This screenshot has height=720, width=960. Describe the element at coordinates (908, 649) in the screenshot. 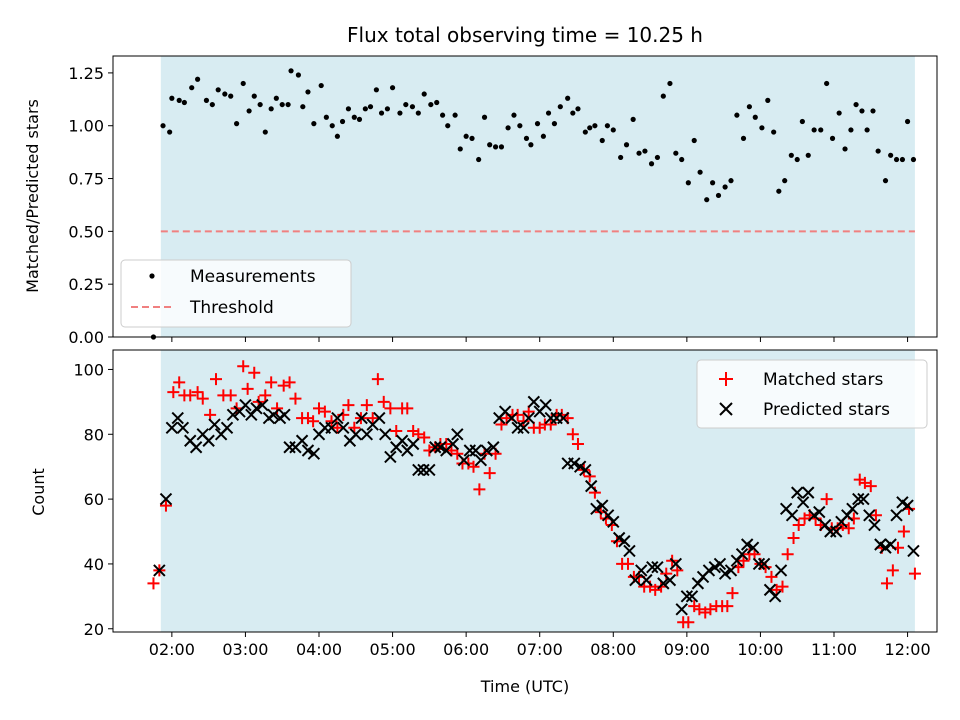

I see `x-tick-label: 12:00` at that location.